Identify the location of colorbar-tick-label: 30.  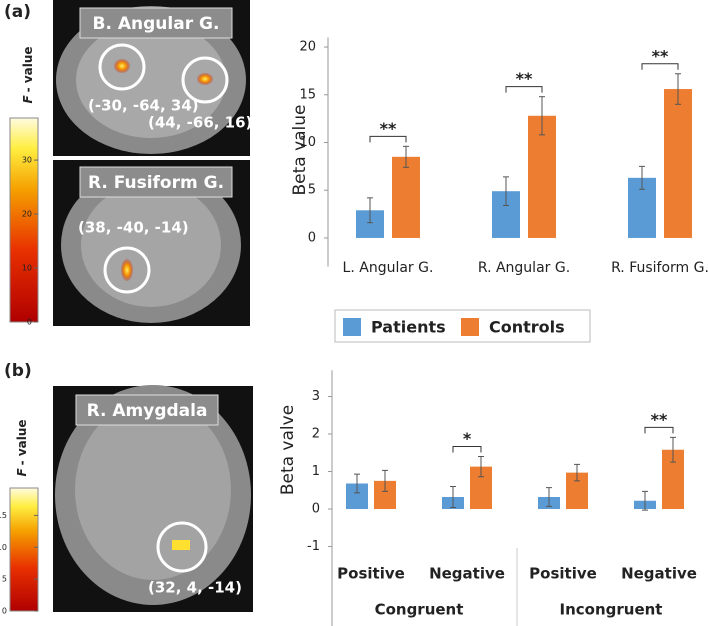
(27, 160).